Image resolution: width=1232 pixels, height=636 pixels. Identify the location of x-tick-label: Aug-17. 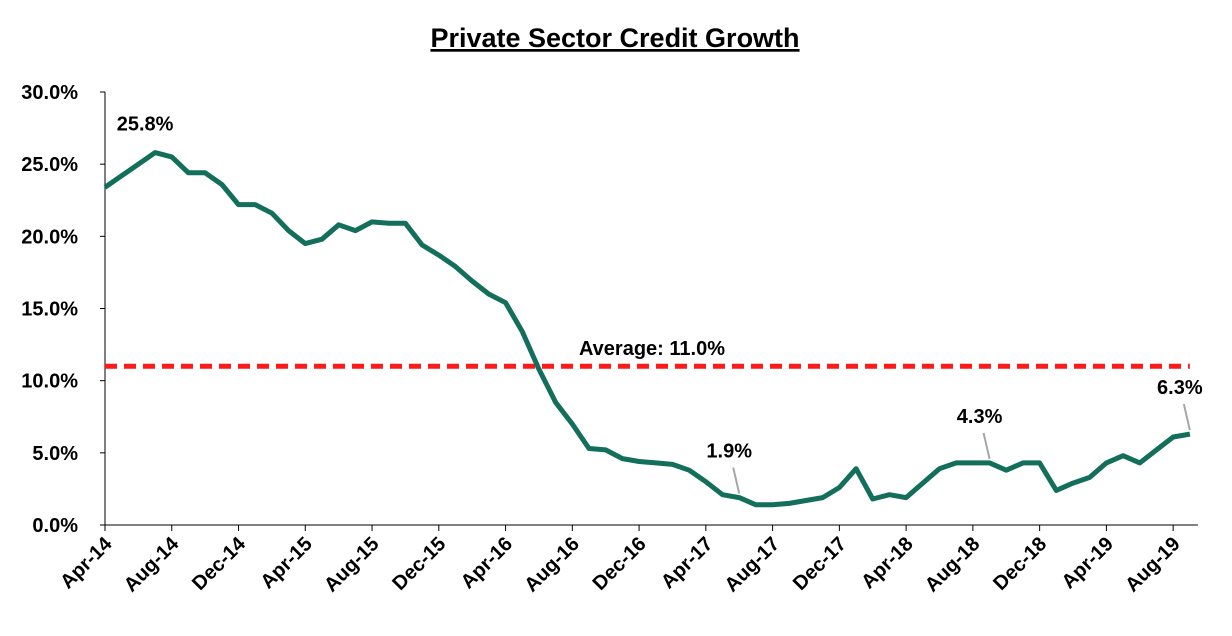
(752, 564).